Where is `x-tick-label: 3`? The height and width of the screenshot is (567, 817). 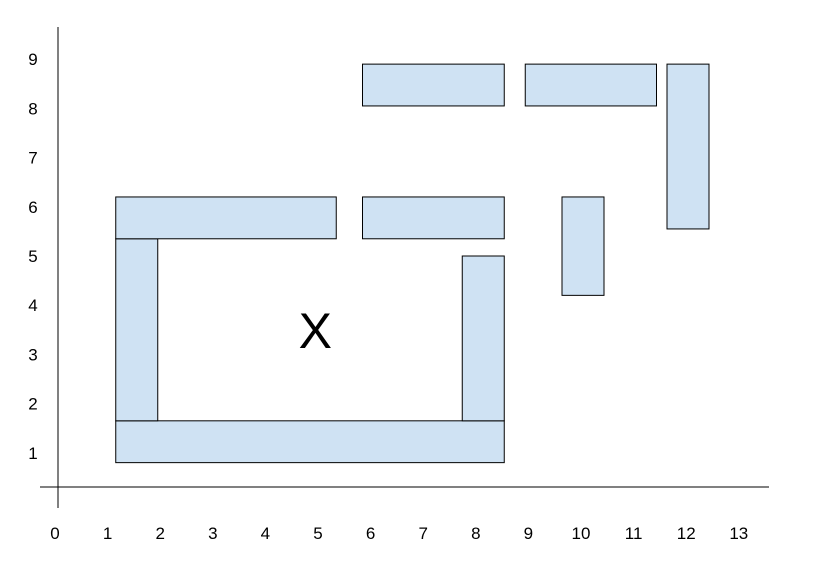
x-tick-label: 3 is located at coordinates (212, 533).